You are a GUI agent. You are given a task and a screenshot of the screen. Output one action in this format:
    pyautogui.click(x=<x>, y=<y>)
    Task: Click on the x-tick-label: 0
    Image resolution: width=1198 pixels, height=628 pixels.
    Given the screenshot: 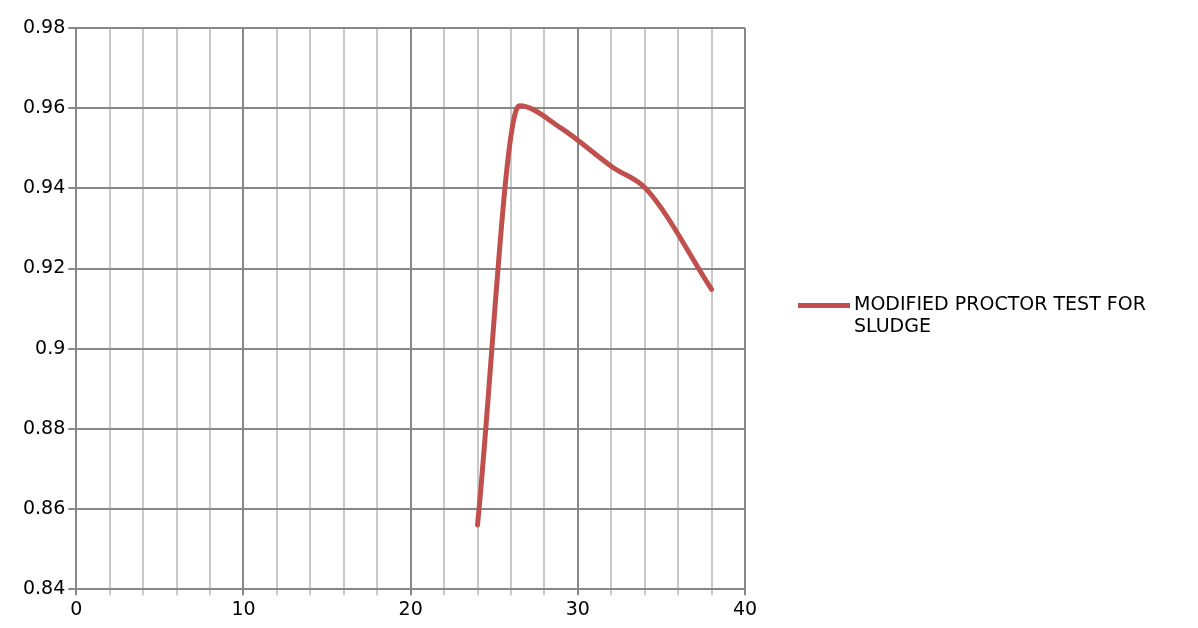 What is the action you would take?
    pyautogui.click(x=76, y=607)
    